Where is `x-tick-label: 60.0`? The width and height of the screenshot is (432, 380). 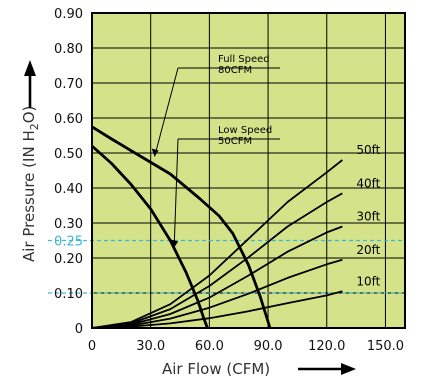 x-tick-label: 60.0 is located at coordinates (209, 346).